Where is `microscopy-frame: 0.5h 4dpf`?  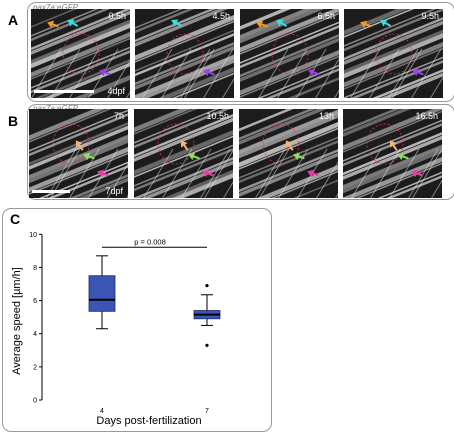 microscopy-frame: 0.5h 4dpf is located at coordinates (80, 53).